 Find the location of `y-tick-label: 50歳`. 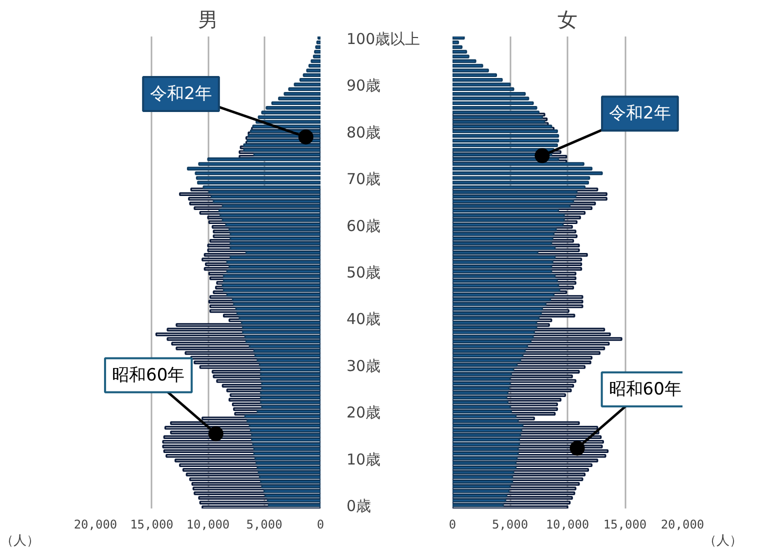

y-tick-label: 50歳 is located at coordinates (363, 273).